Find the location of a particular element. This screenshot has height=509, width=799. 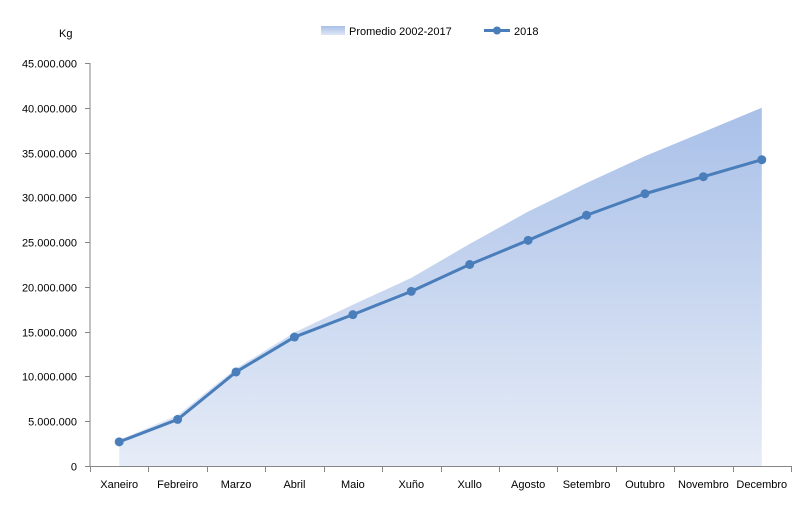

x-tick-label: Decembro is located at coordinates (761, 485).